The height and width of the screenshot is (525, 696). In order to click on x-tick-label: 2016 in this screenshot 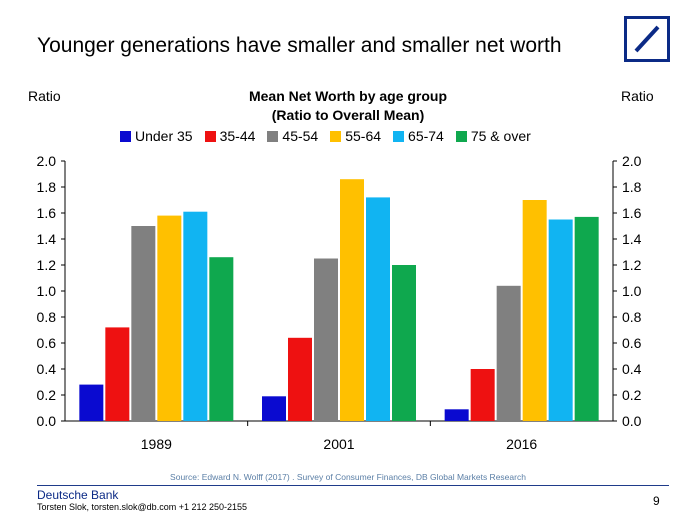, I will do `click(521, 444)`.